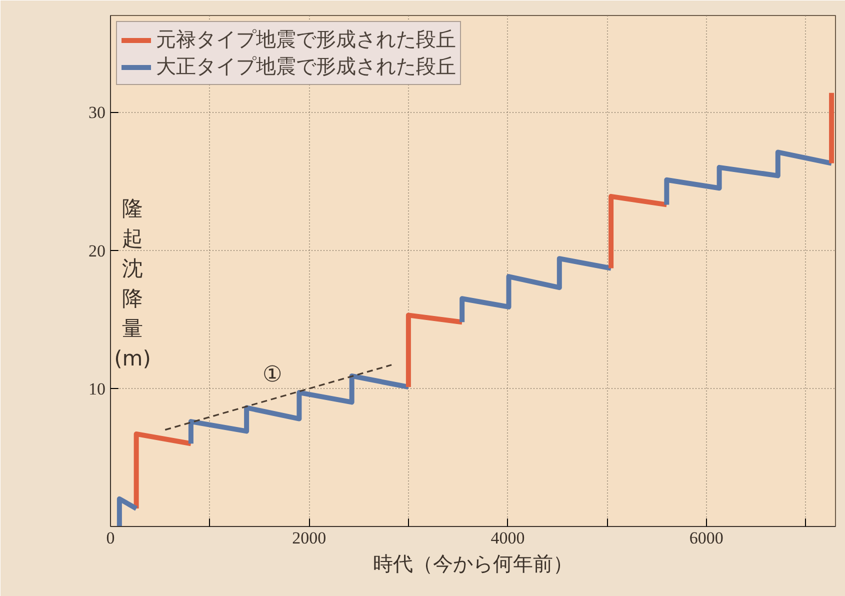 Image resolution: width=845 pixels, height=596 pixels. What do you see at coordinates (306, 66) in the screenshot?
I see `legend-label: 大正タイプ地震で形成された段丘` at bounding box center [306, 66].